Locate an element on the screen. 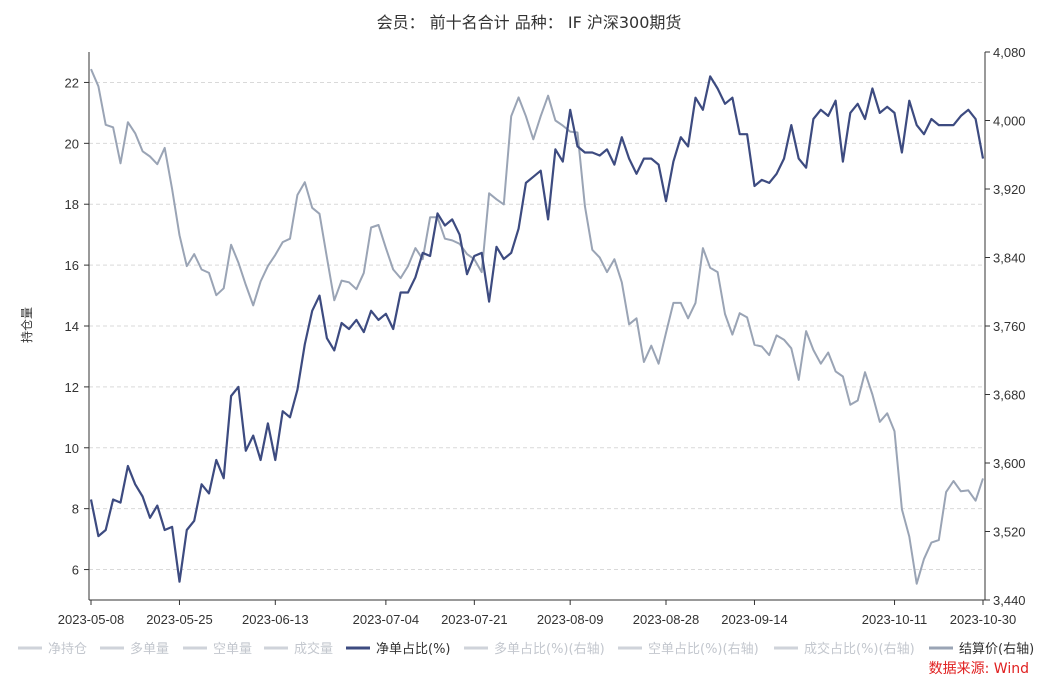 The height and width of the screenshot is (687, 1058). y-tick-label: 10 is located at coordinates (72, 448).